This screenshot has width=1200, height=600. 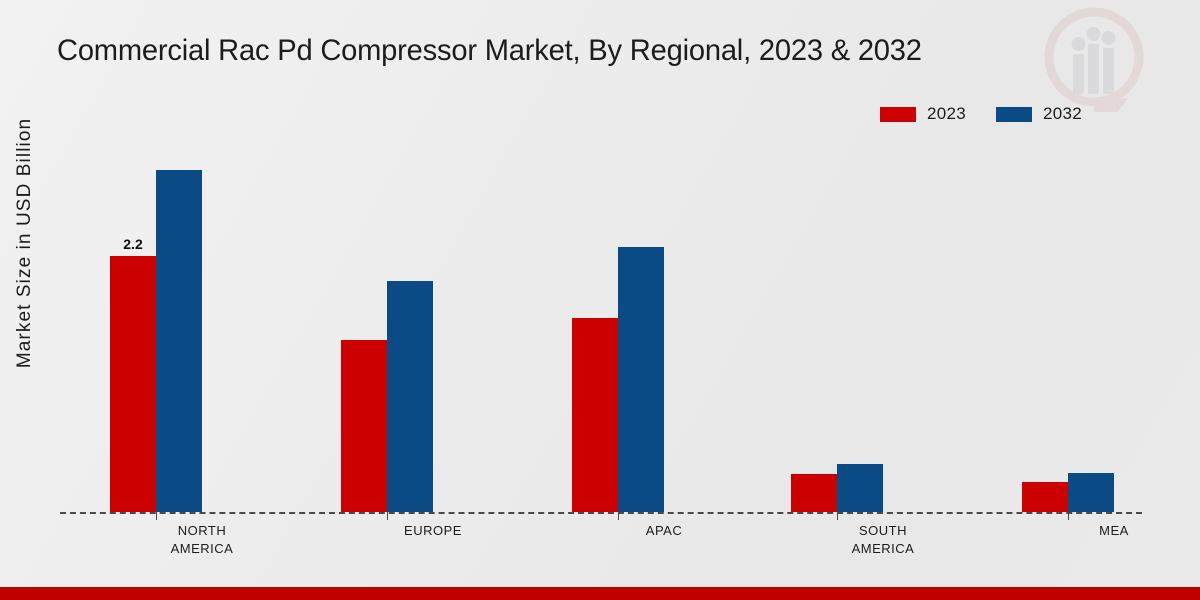 I want to click on category-label-line: APAC, so click(x=664, y=530).